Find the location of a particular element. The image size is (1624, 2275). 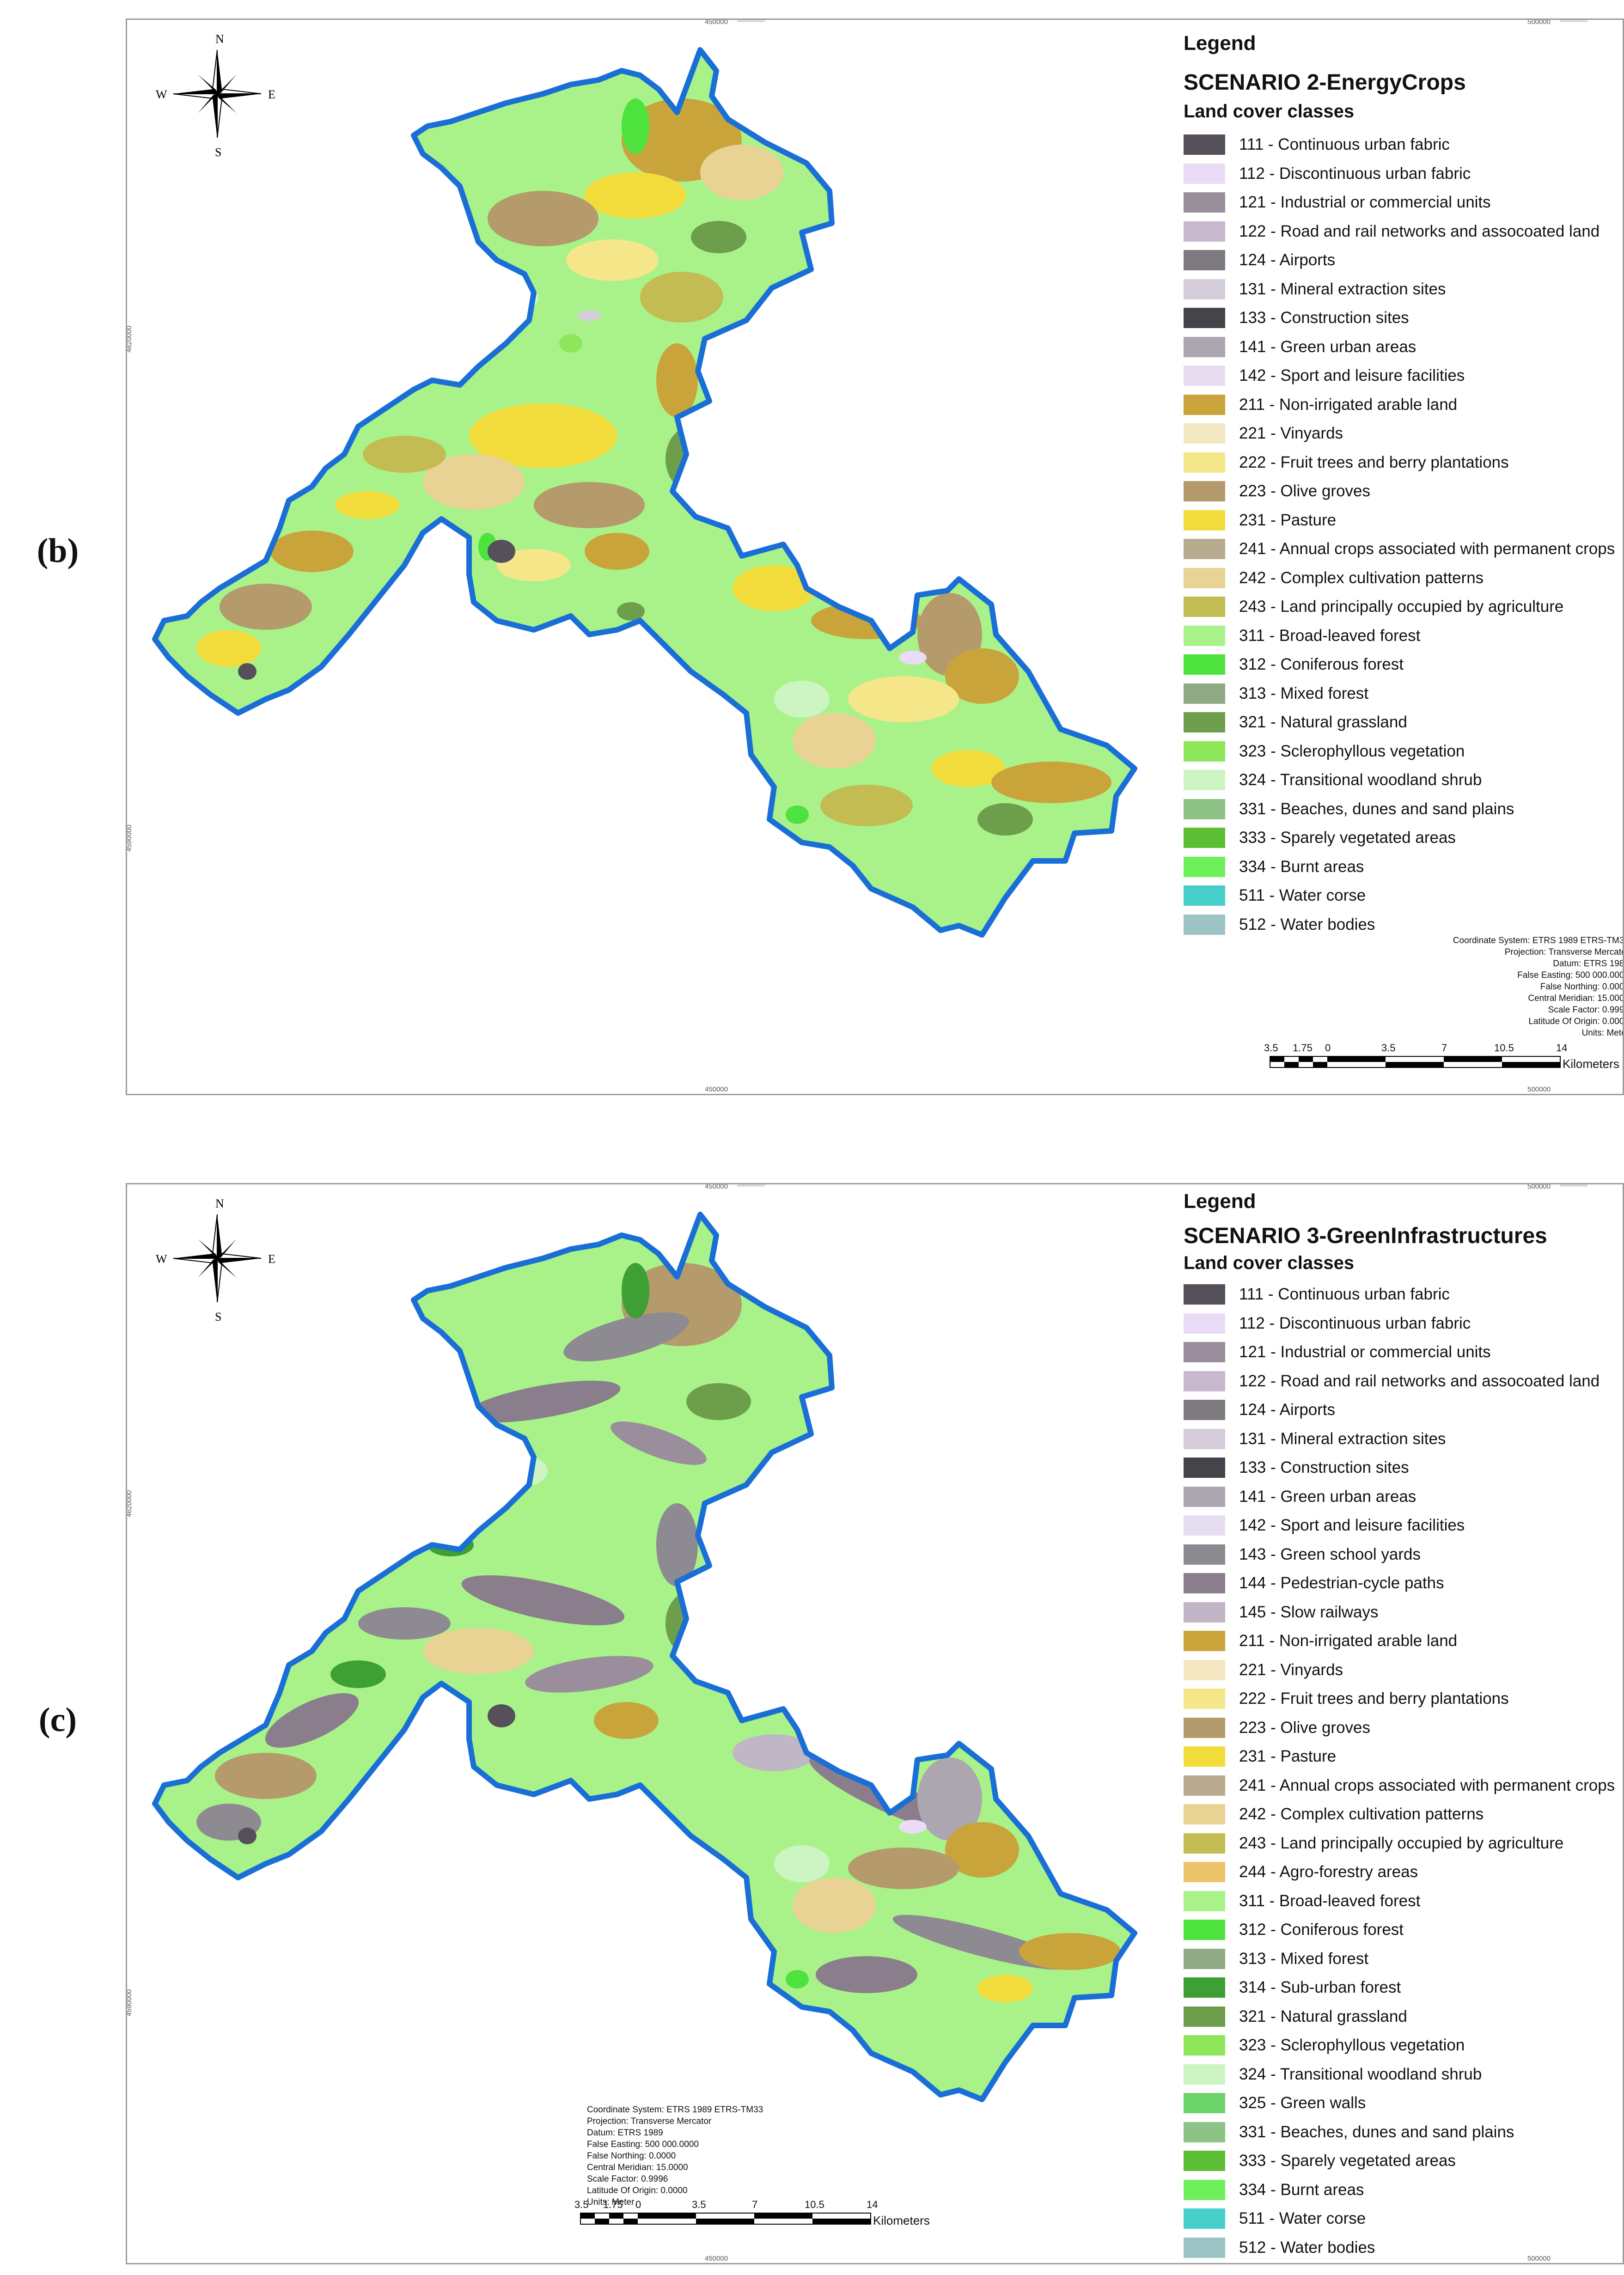

bottom-x-tick-2: 500000 is located at coordinates (1539, 2259).